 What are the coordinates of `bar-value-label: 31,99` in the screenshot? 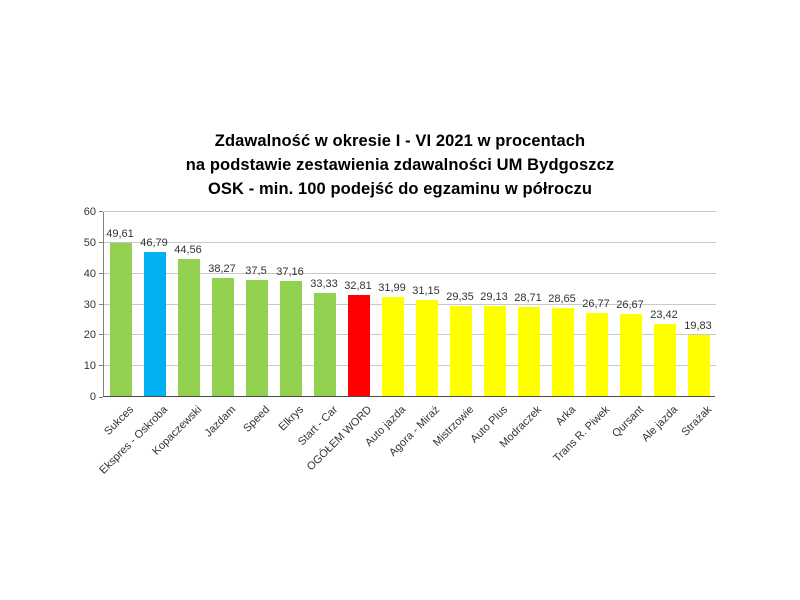 It's located at (392, 288).